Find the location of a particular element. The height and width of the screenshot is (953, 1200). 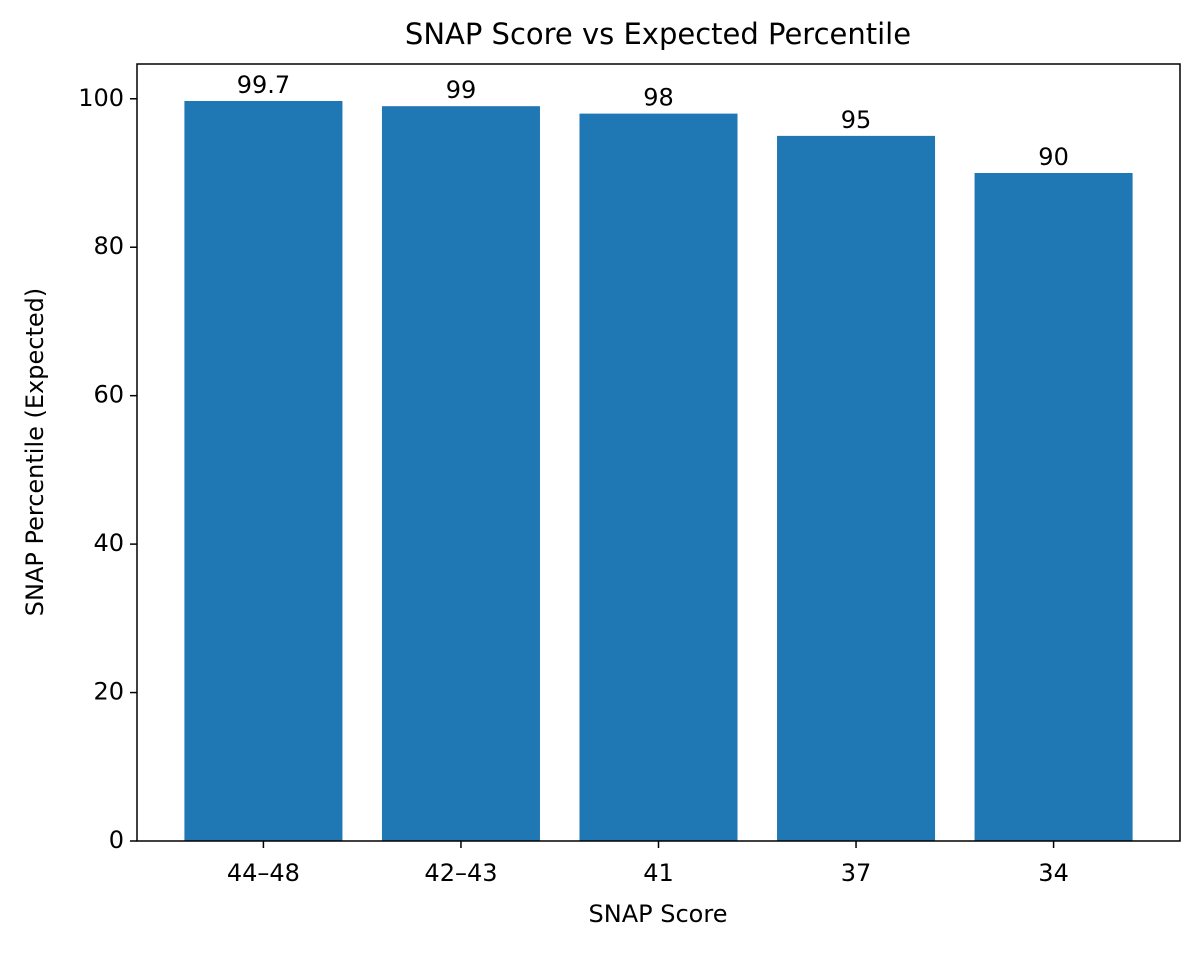

x-tick-label: 44–48 is located at coordinates (263, 873).